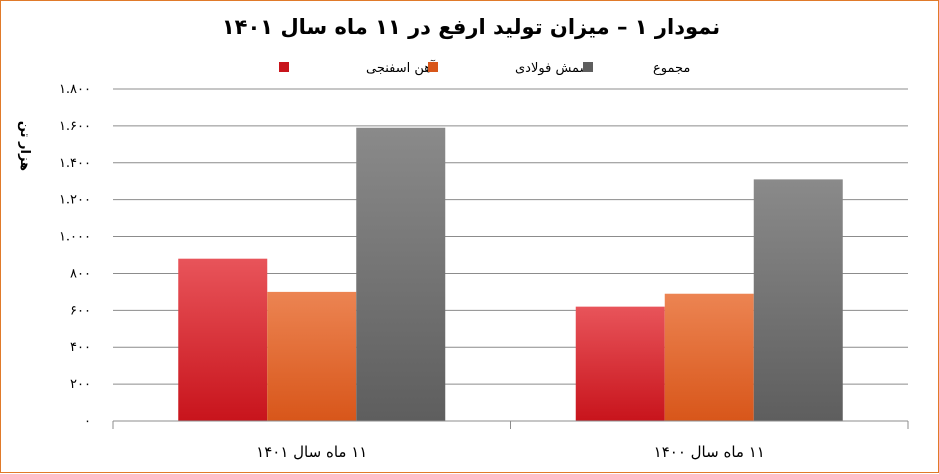 Image resolution: width=939 pixels, height=474 pixels. I want to click on y-tick-label: ۱.۸۰۰, so click(75, 89).